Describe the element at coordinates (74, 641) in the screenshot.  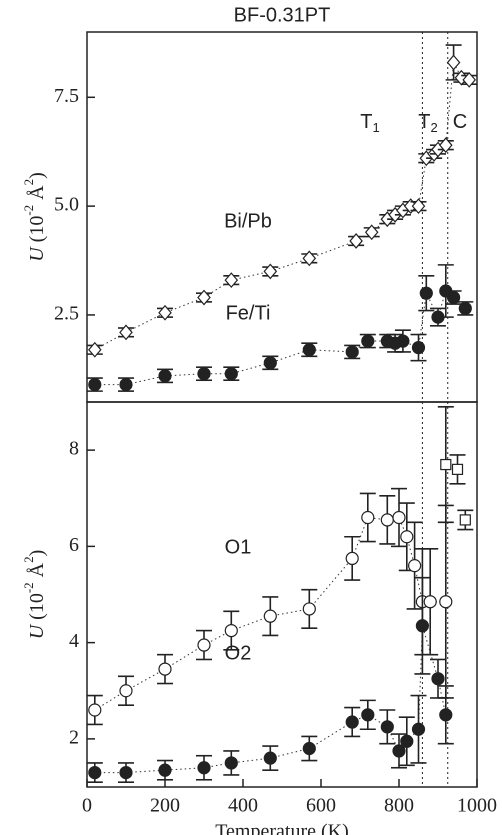
I see `y-tick-label: 4` at that location.